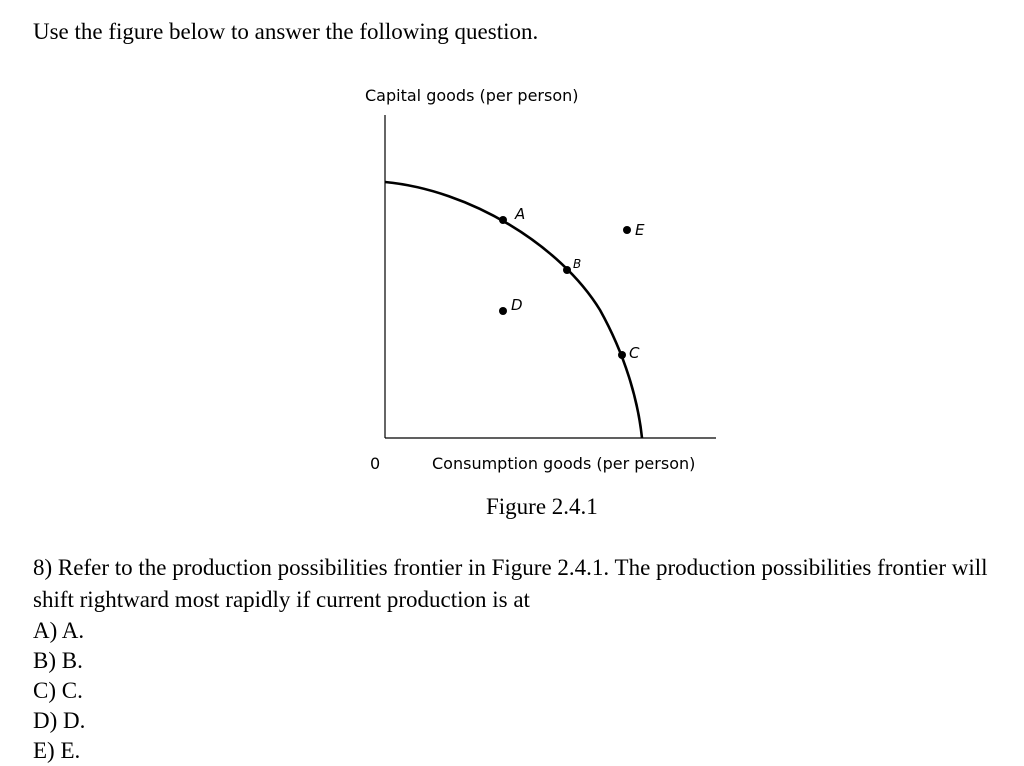 This screenshot has width=1024, height=766. What do you see at coordinates (59, 720) in the screenshot?
I see `option: D) D.` at bounding box center [59, 720].